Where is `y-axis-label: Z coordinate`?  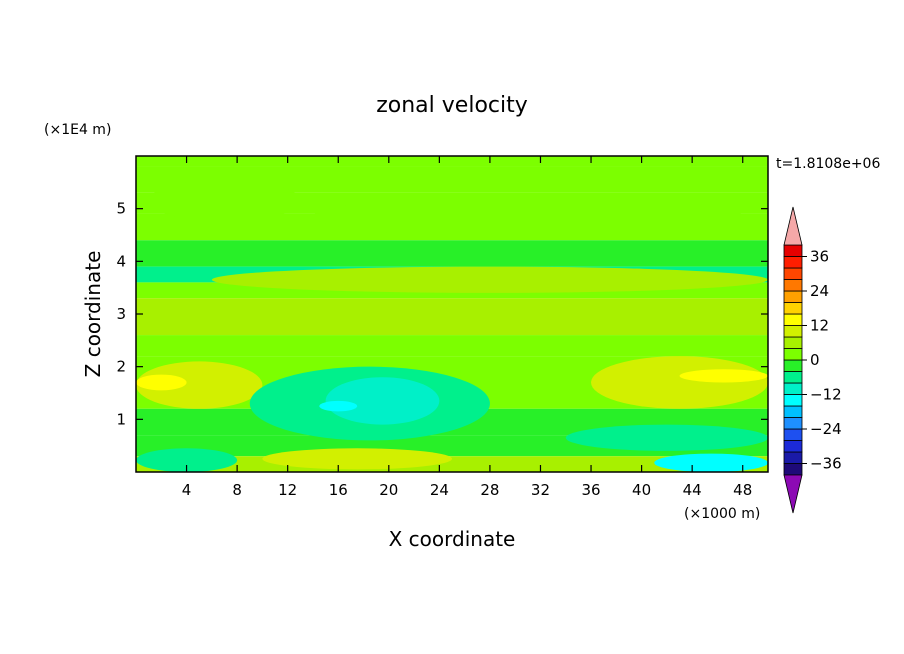 y-axis-label: Z coordinate is located at coordinates (93, 314).